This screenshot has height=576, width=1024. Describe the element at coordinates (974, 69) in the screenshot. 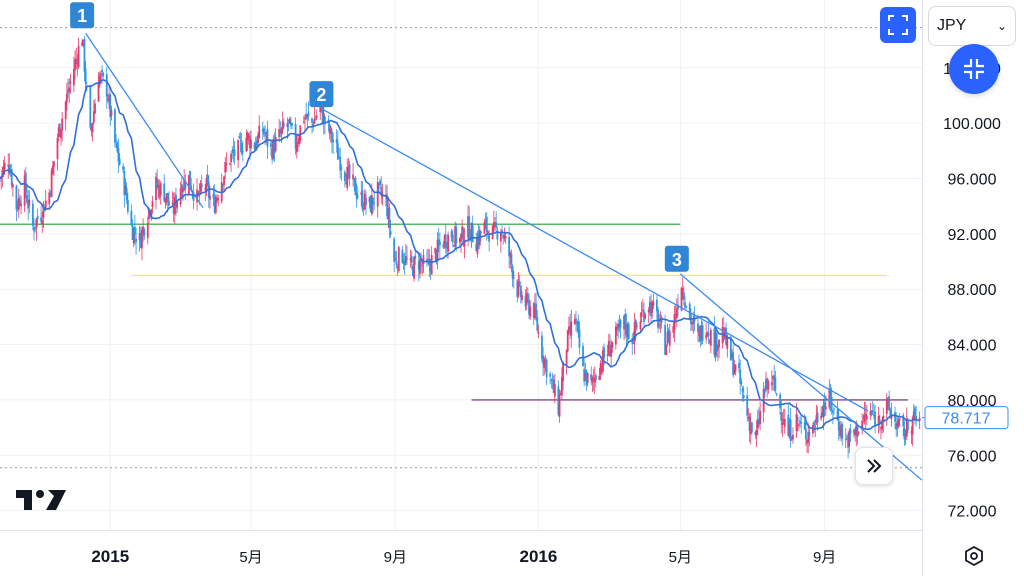

I see `collapse-button` at that location.